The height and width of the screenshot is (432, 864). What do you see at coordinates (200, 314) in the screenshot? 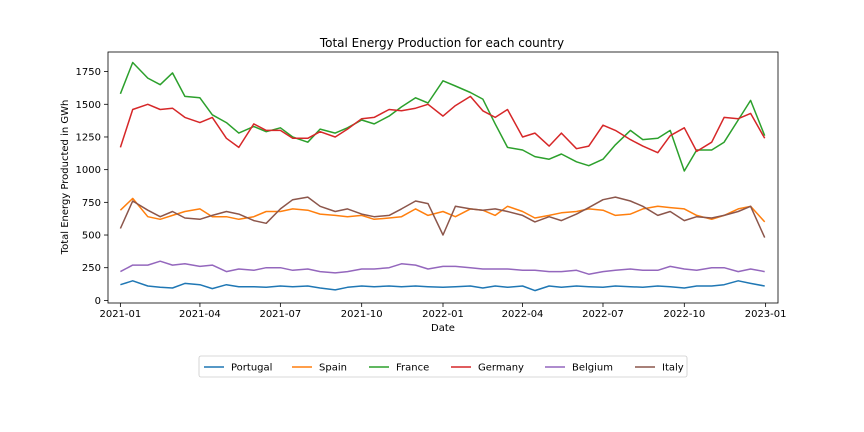
I see `x-tick-label: 2021-04` at bounding box center [200, 314].